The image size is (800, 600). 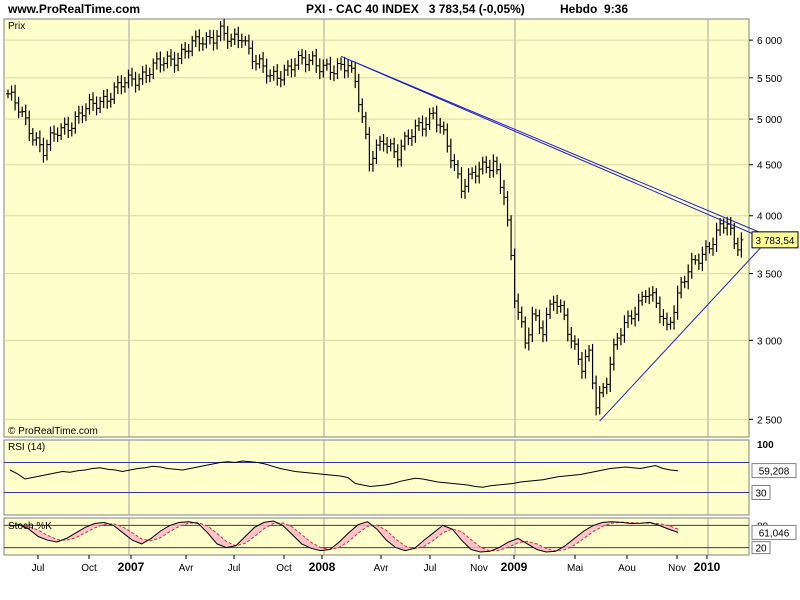 What do you see at coordinates (769, 79) in the screenshot?
I see `price-tick-label: 5 500` at bounding box center [769, 79].